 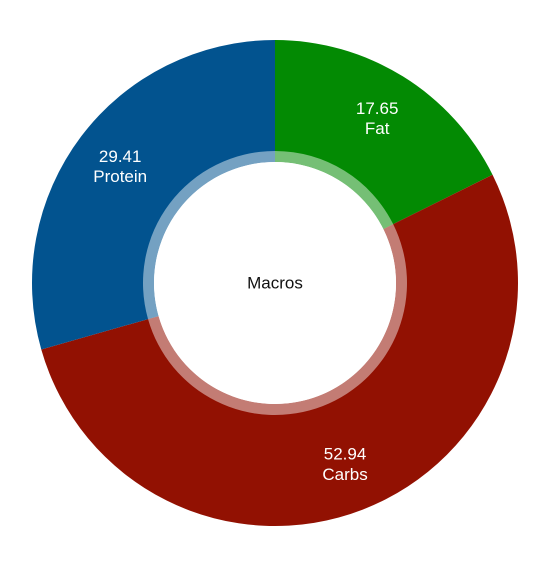 I want to click on slice-label-carbs: 52.94 Carbs, so click(x=344, y=464).